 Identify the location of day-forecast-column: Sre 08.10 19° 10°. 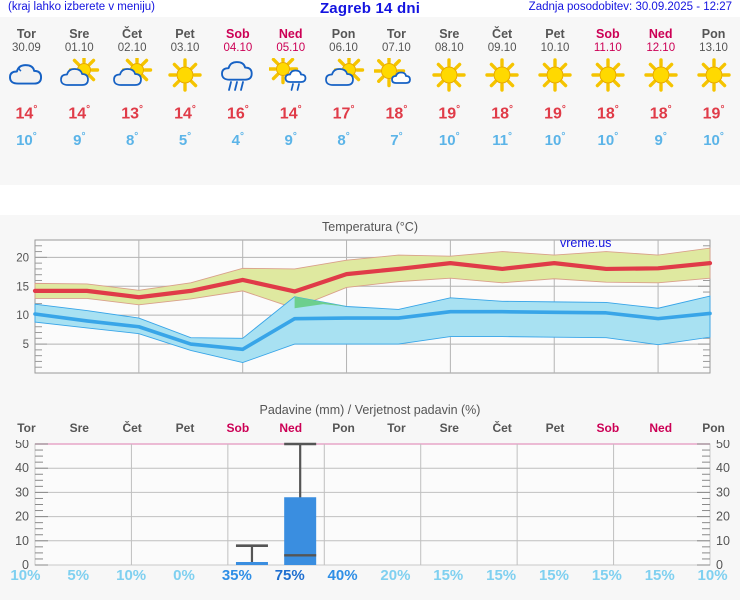
(449, 84).